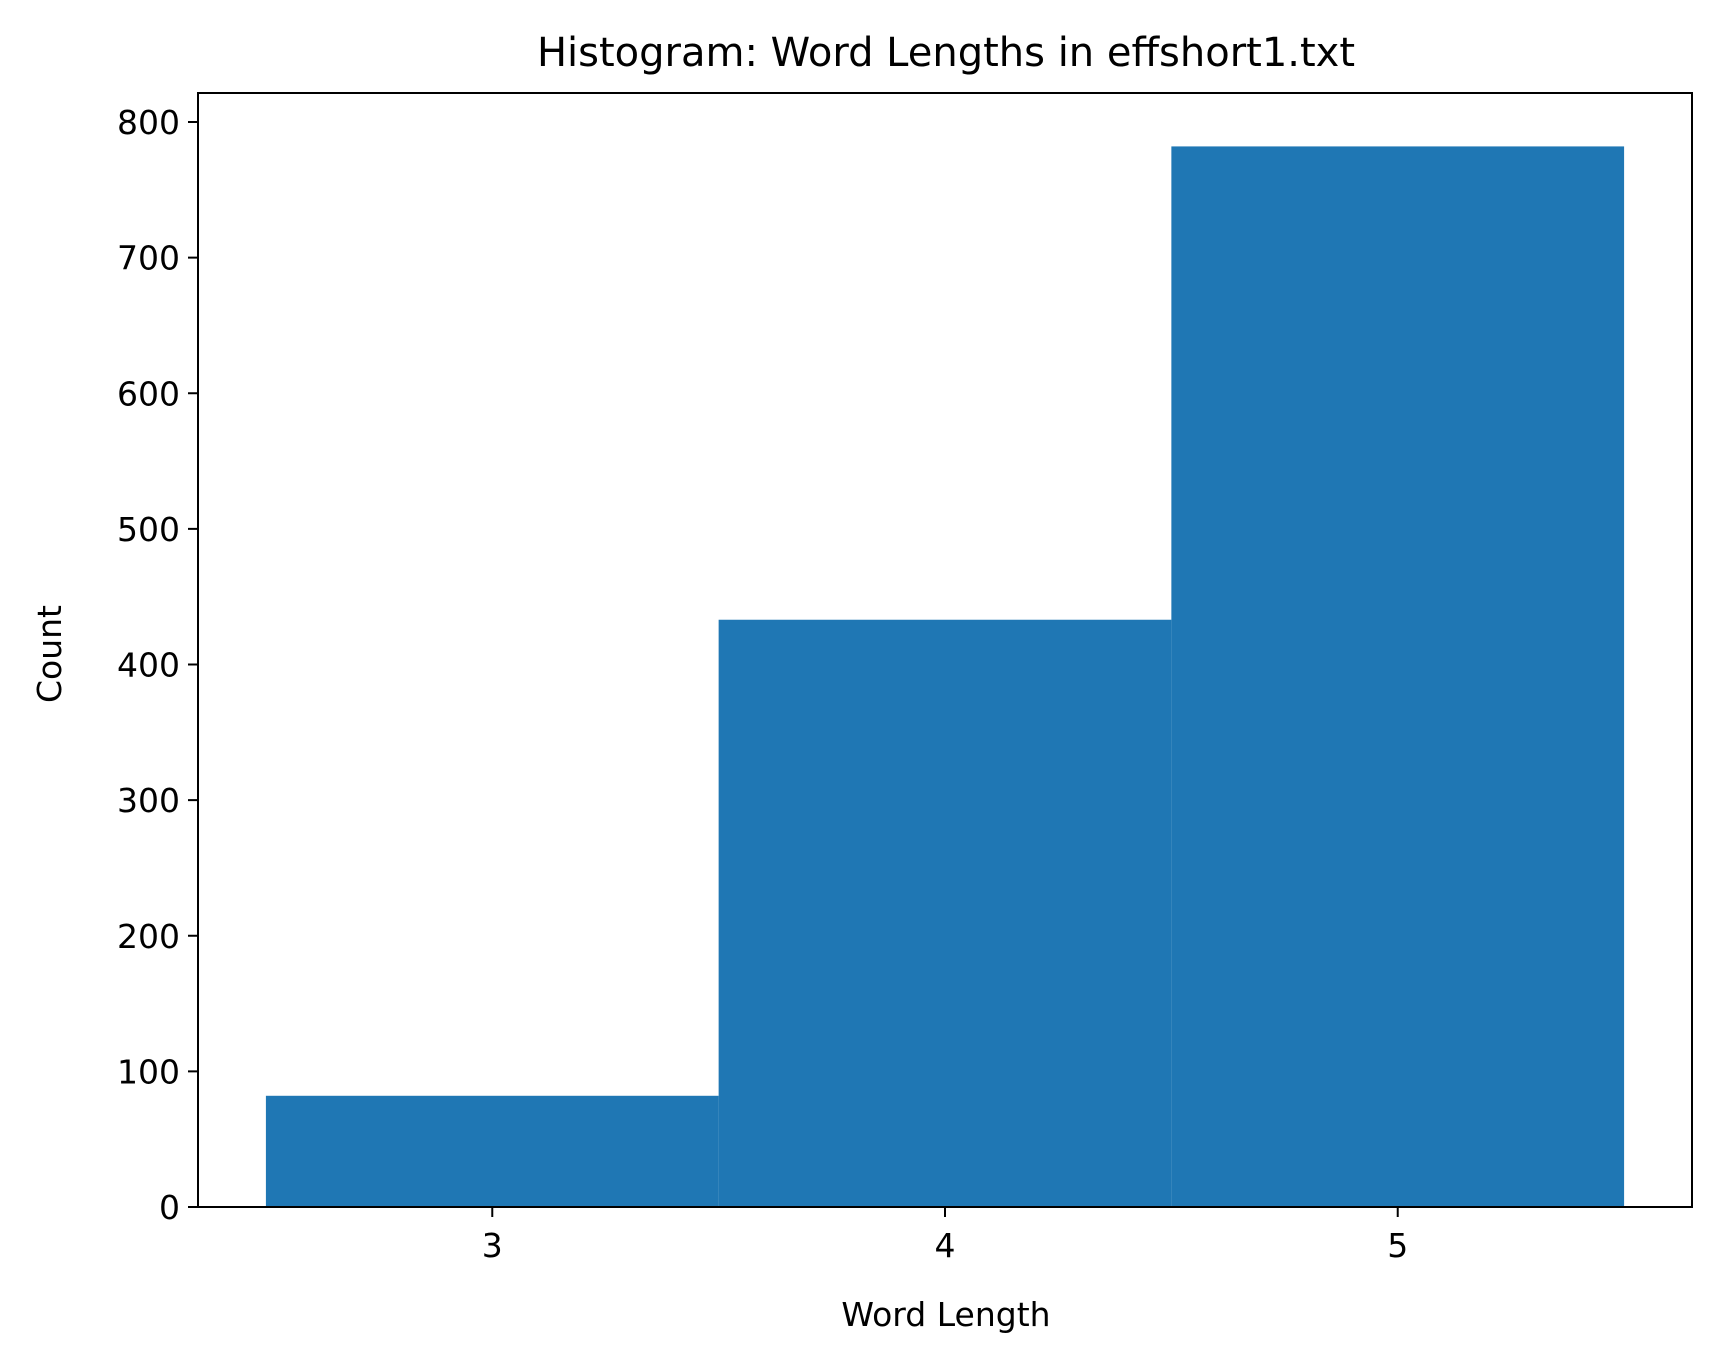 The width and height of the screenshot is (1715, 1365). I want to click on y-tick-label: 200, so click(148, 936).